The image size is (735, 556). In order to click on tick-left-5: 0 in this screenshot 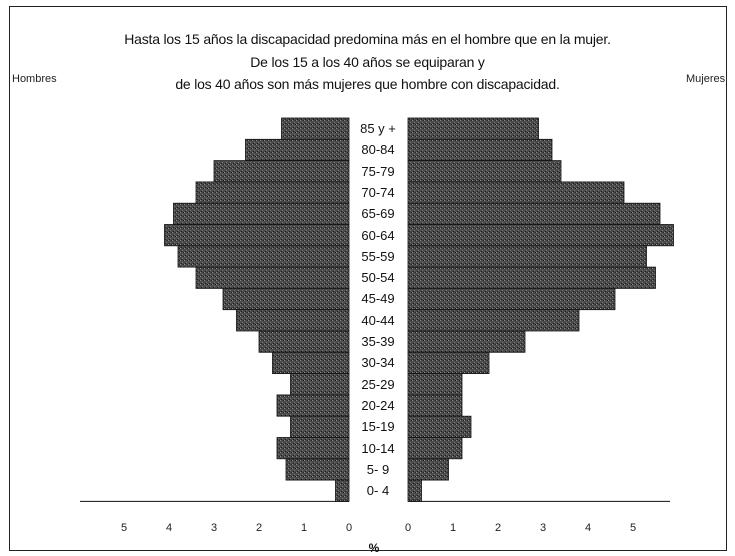, I will do `click(349, 528)`.